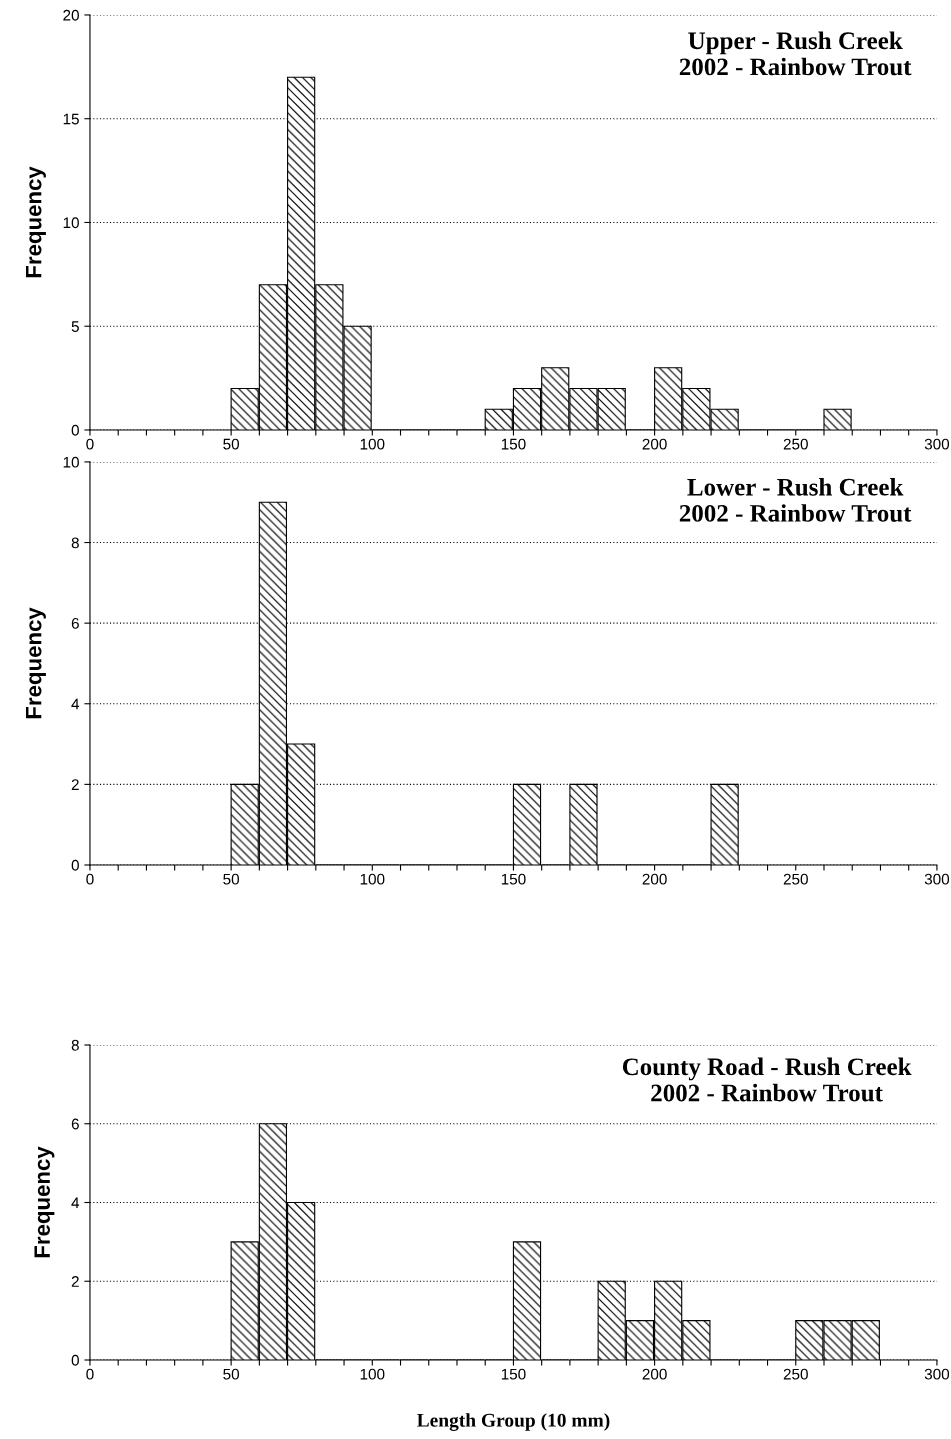 The height and width of the screenshot is (1439, 951). I want to click on y-tick-label: 5, so click(75, 326).